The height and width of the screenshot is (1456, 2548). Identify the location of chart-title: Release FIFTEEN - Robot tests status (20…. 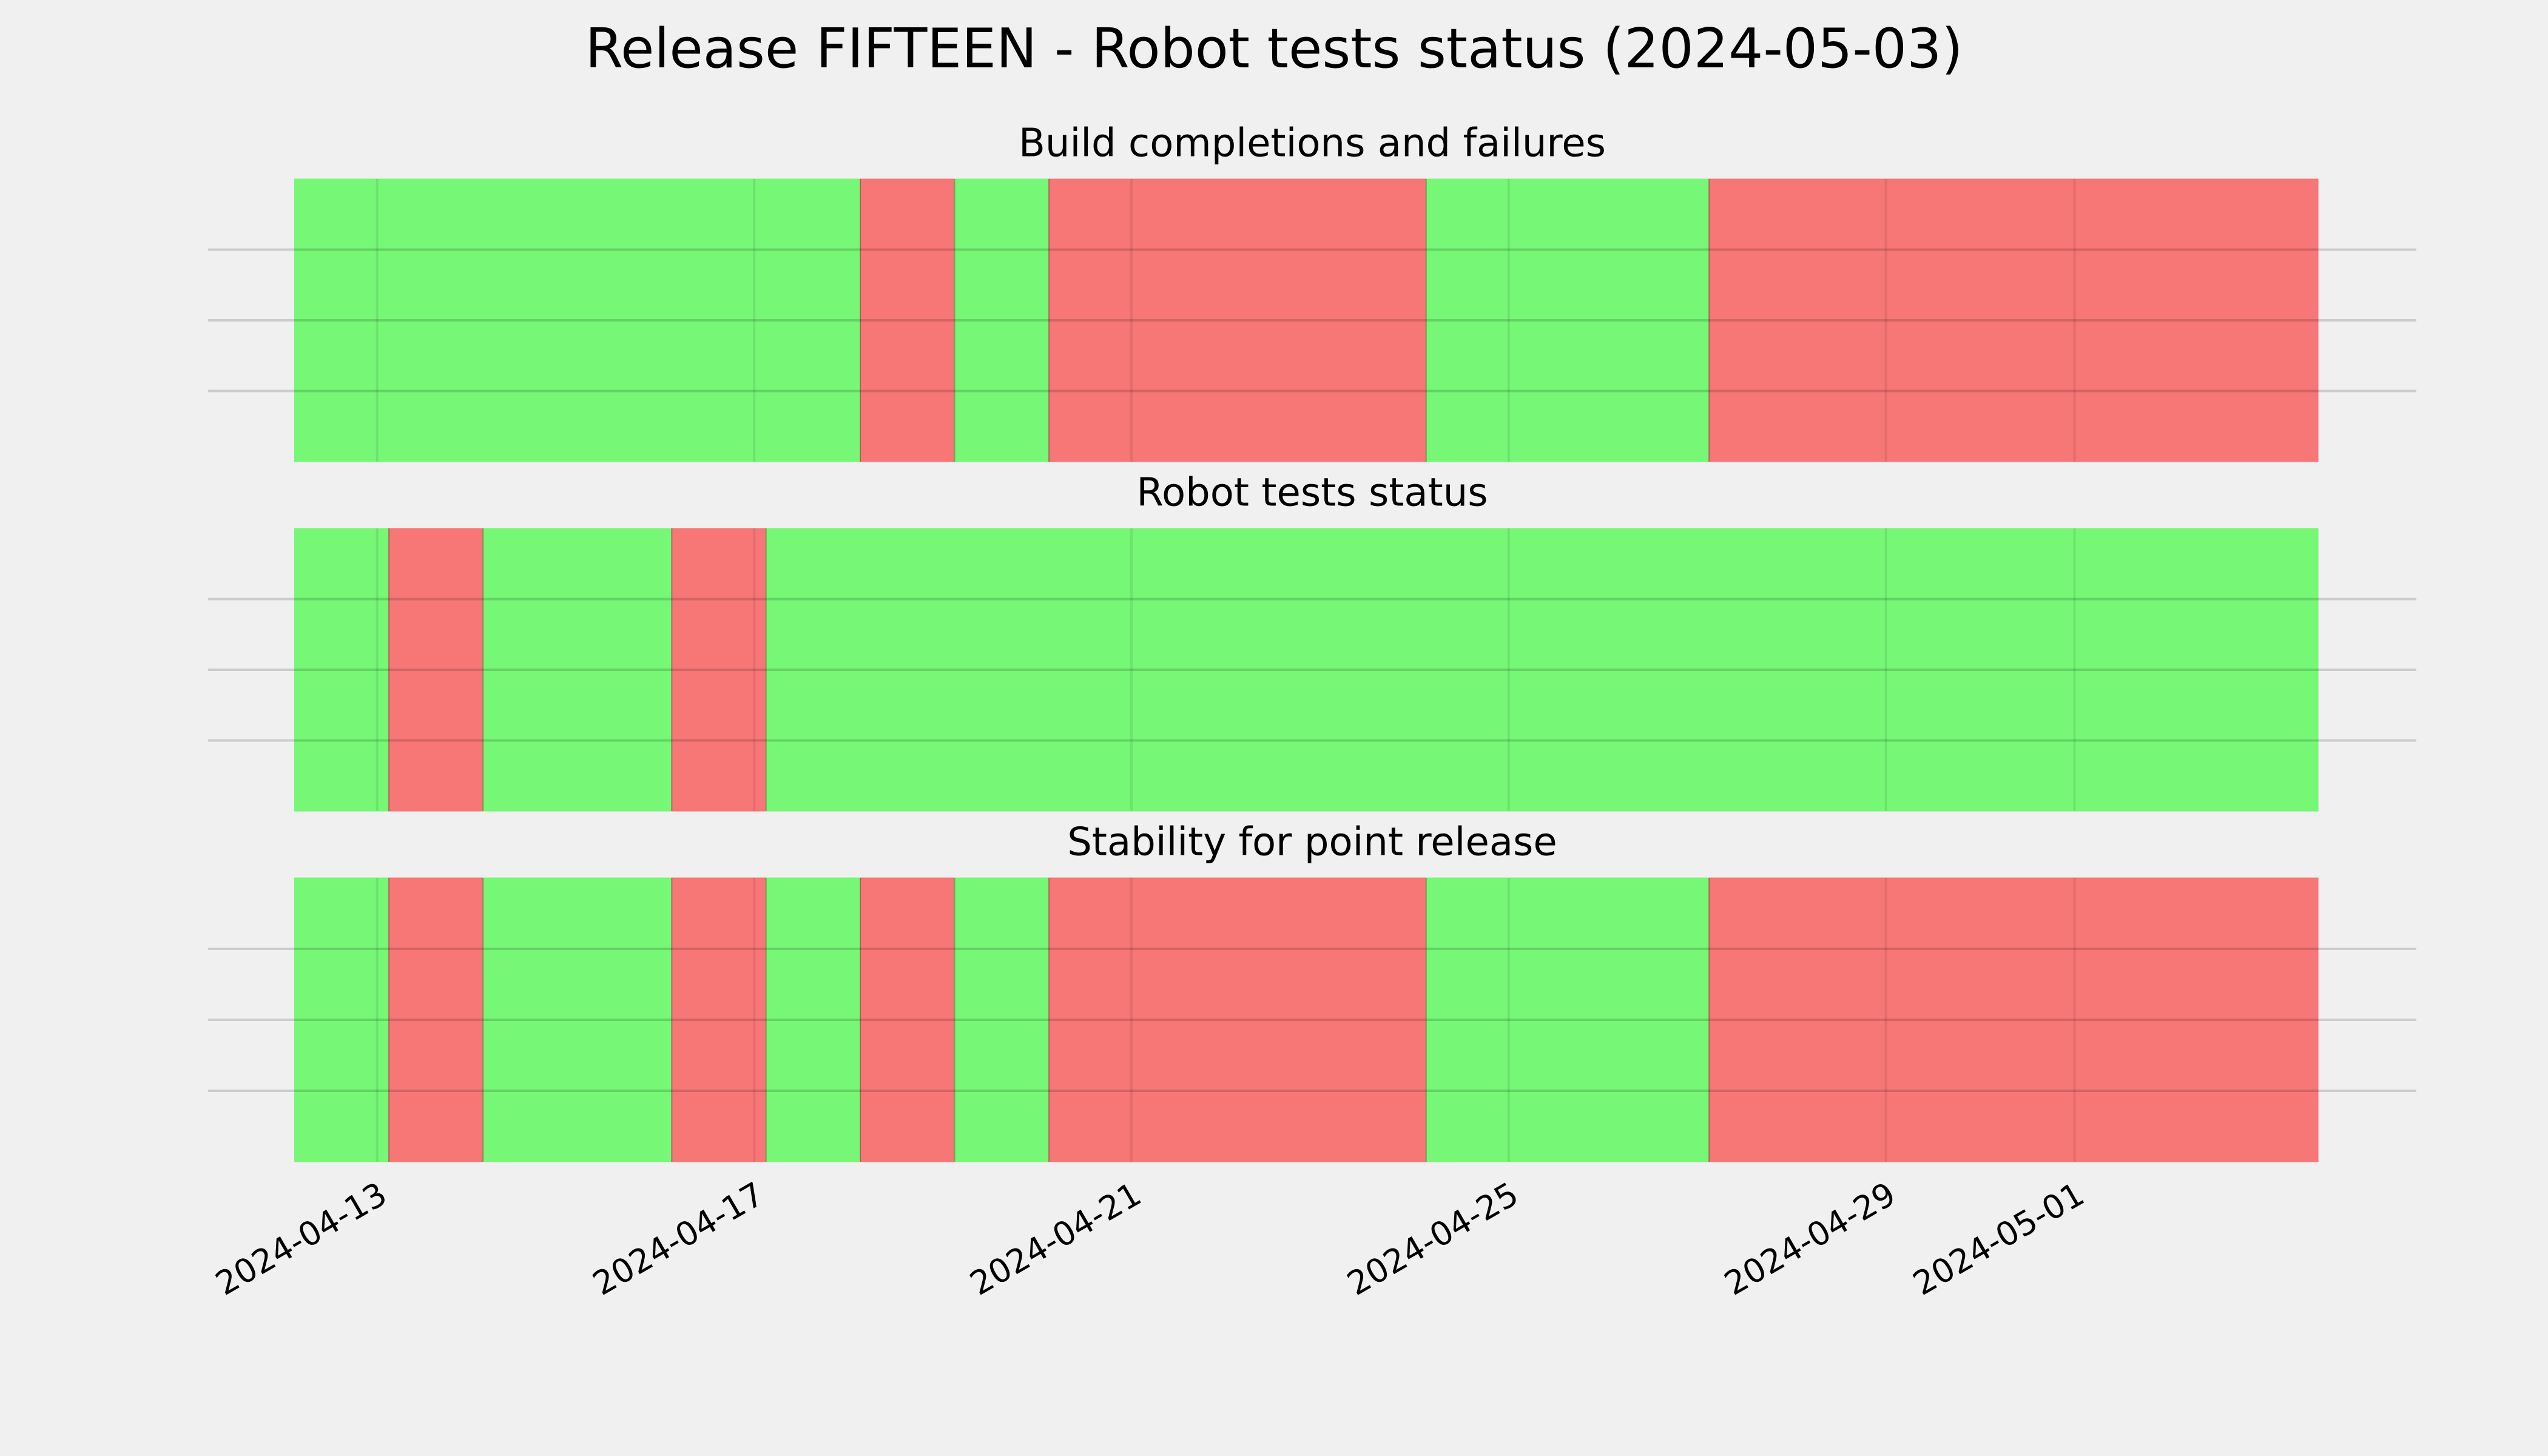
(1274, 49).